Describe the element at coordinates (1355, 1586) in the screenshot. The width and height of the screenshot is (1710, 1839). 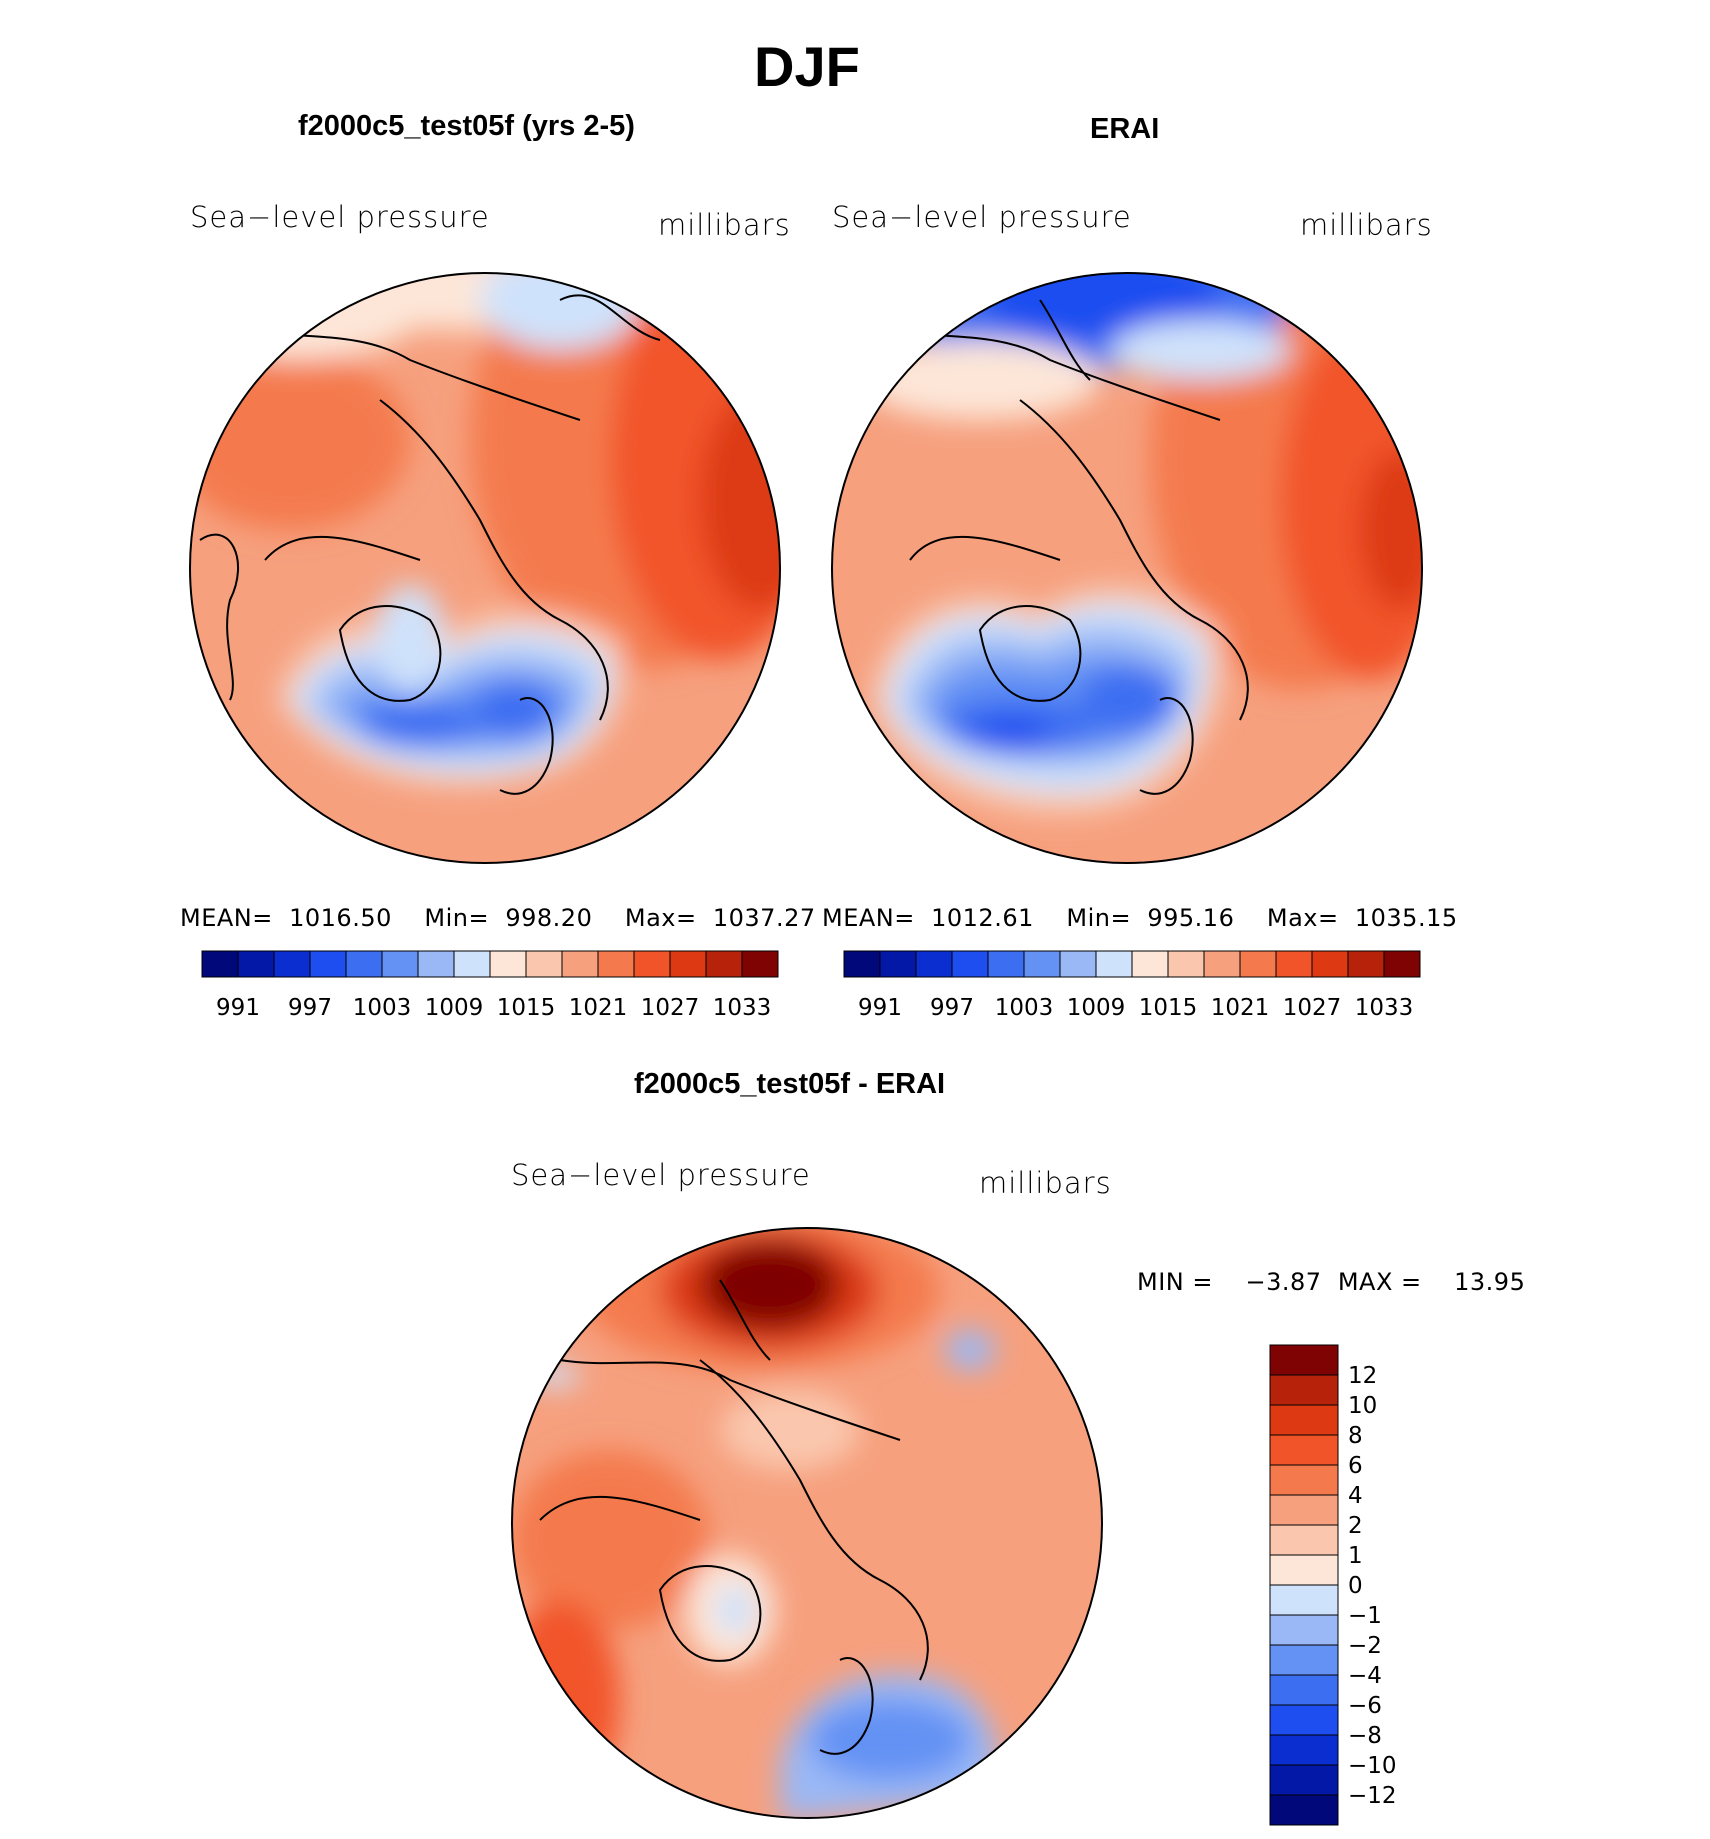
I see `colorbar-tick-label: 0` at that location.